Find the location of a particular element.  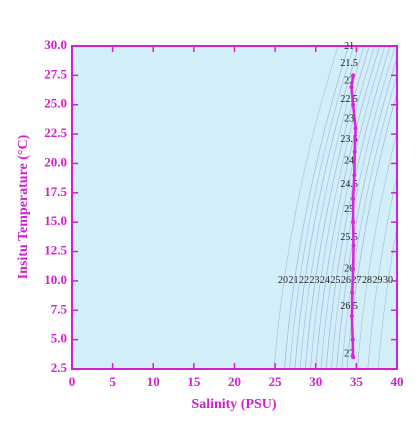

y-axis-label: Insitu Temperature (°C) is located at coordinates (23, 206).